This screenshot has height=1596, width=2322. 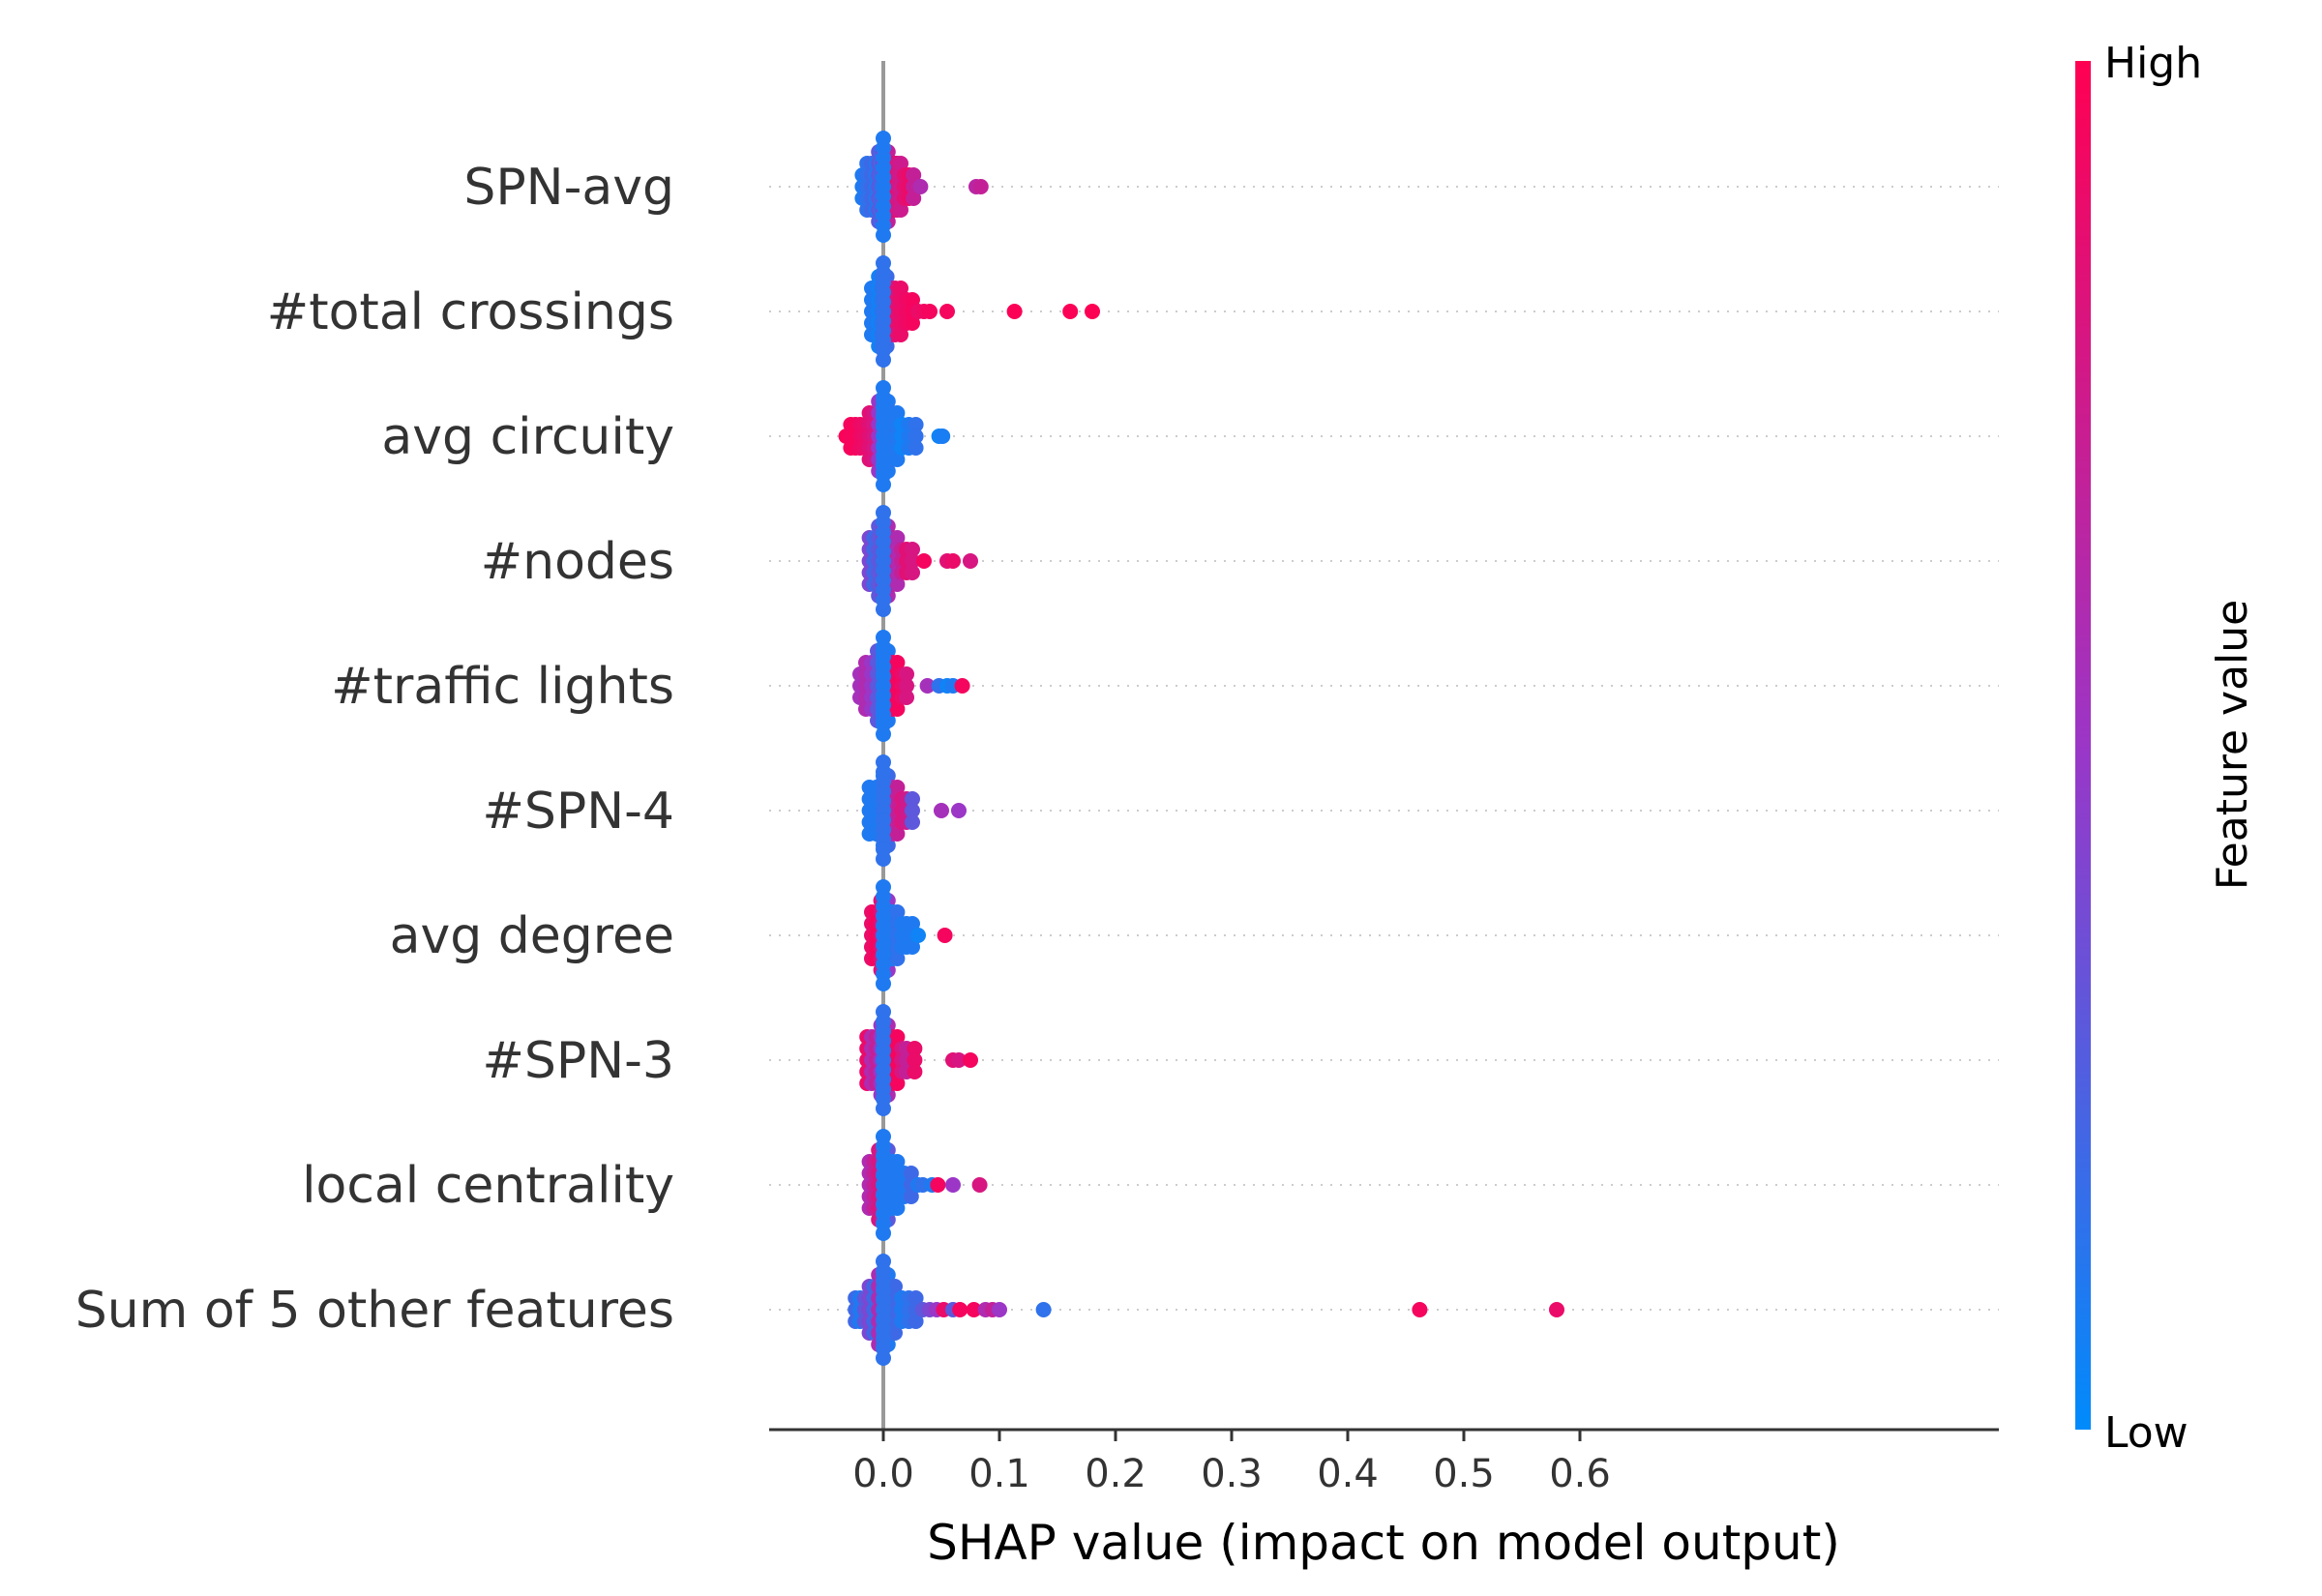 I want to click on feature-label: local centrality, so click(x=488, y=1186).